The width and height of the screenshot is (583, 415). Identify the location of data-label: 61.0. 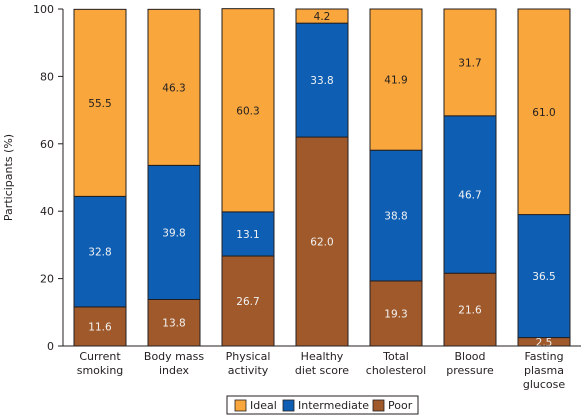
(543, 113).